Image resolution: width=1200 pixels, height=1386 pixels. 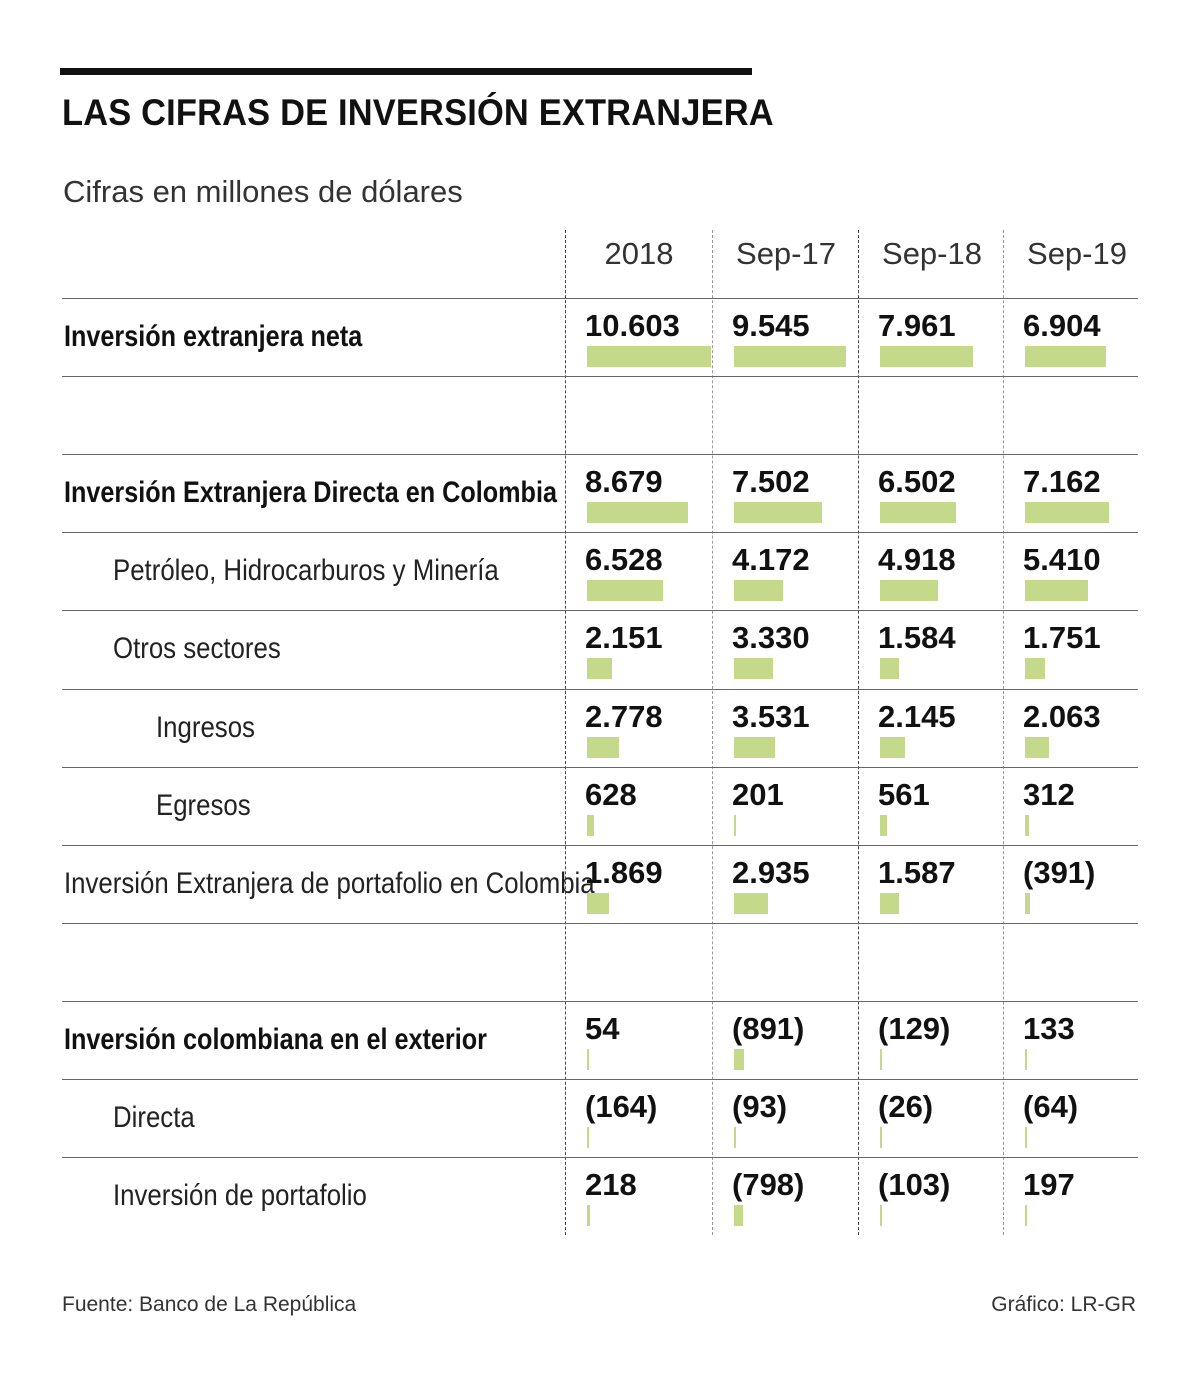 I want to click on cell-value: 6.904, so click(x=1062, y=325).